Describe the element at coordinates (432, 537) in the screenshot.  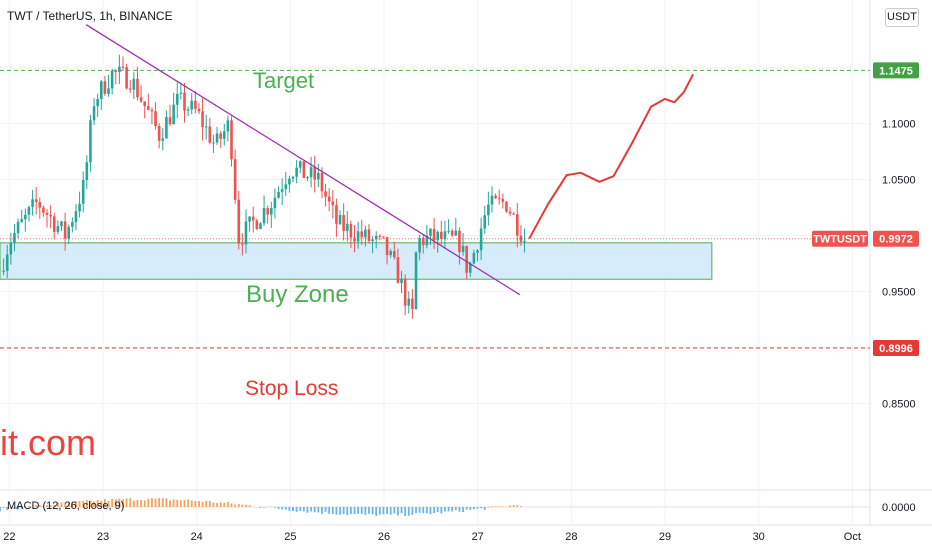
I see `time-axis: 22 23 24 25 26 27 28 29 30 Oct` at that location.